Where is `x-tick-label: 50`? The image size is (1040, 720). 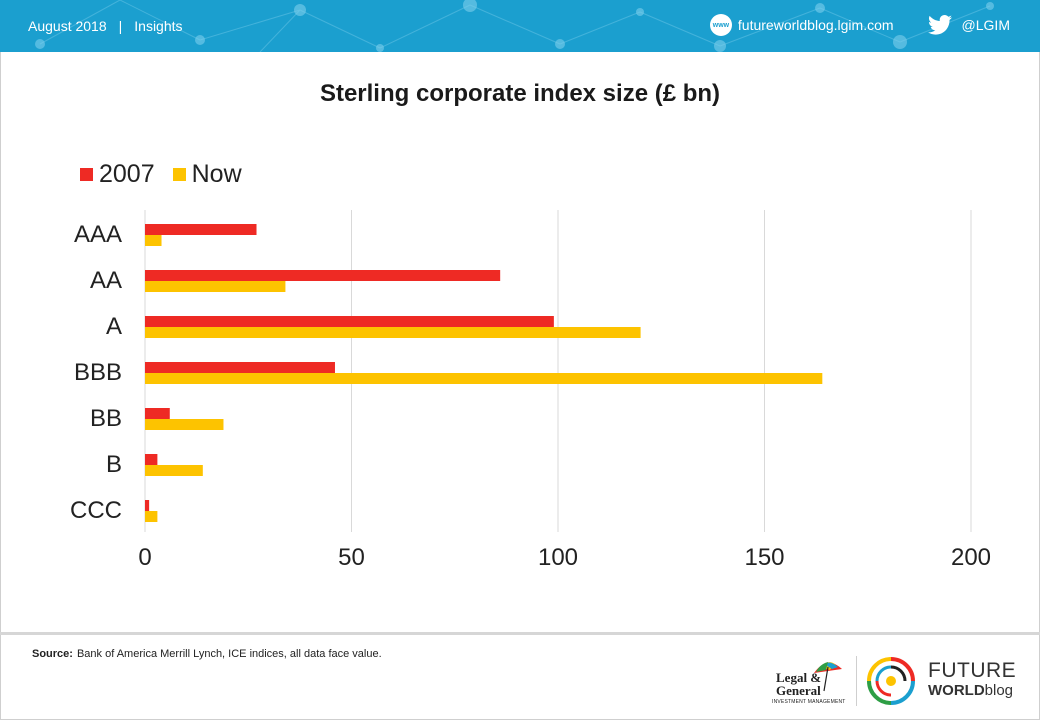
x-tick-label: 50 is located at coordinates (351, 557).